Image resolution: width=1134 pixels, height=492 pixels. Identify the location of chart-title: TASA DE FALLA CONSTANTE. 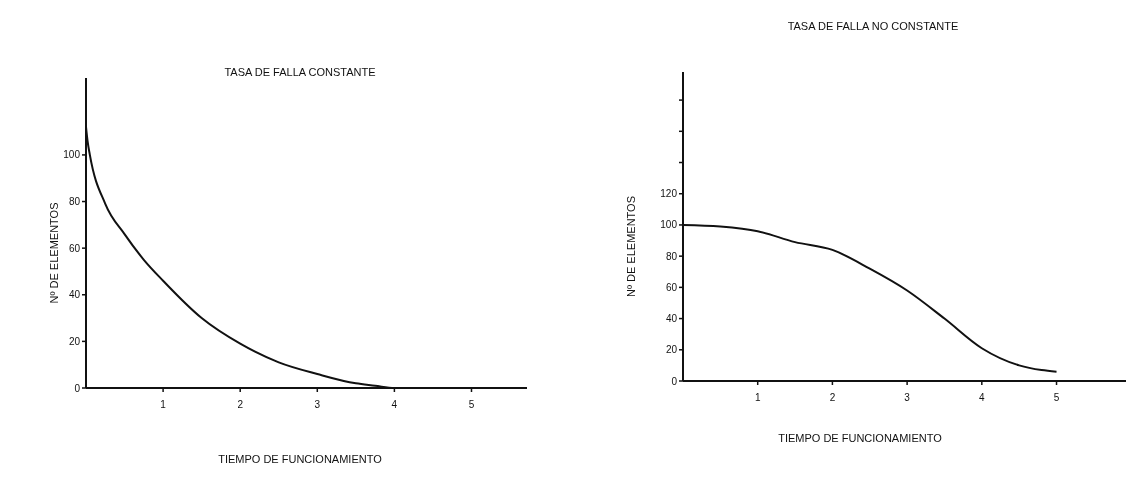
(300, 72).